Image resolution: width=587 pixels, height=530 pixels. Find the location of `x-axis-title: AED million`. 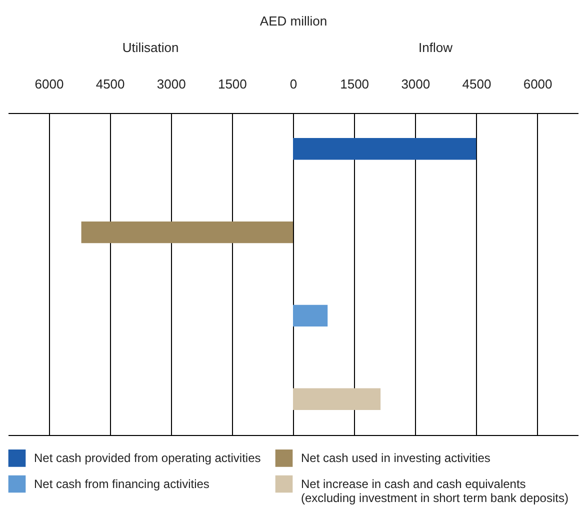

x-axis-title: AED million is located at coordinates (294, 21).